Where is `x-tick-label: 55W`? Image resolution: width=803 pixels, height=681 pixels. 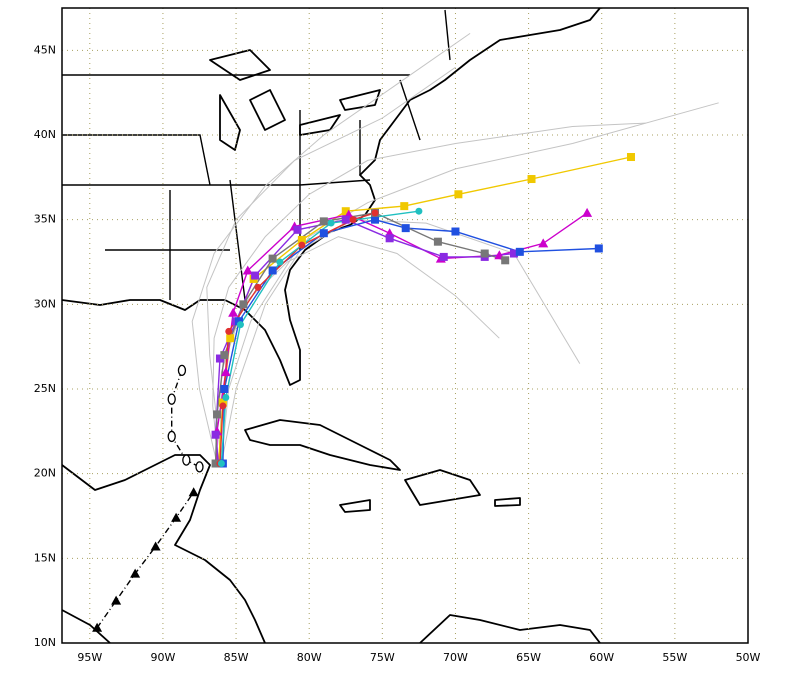 x-tick-label: 55W is located at coordinates (674, 657).